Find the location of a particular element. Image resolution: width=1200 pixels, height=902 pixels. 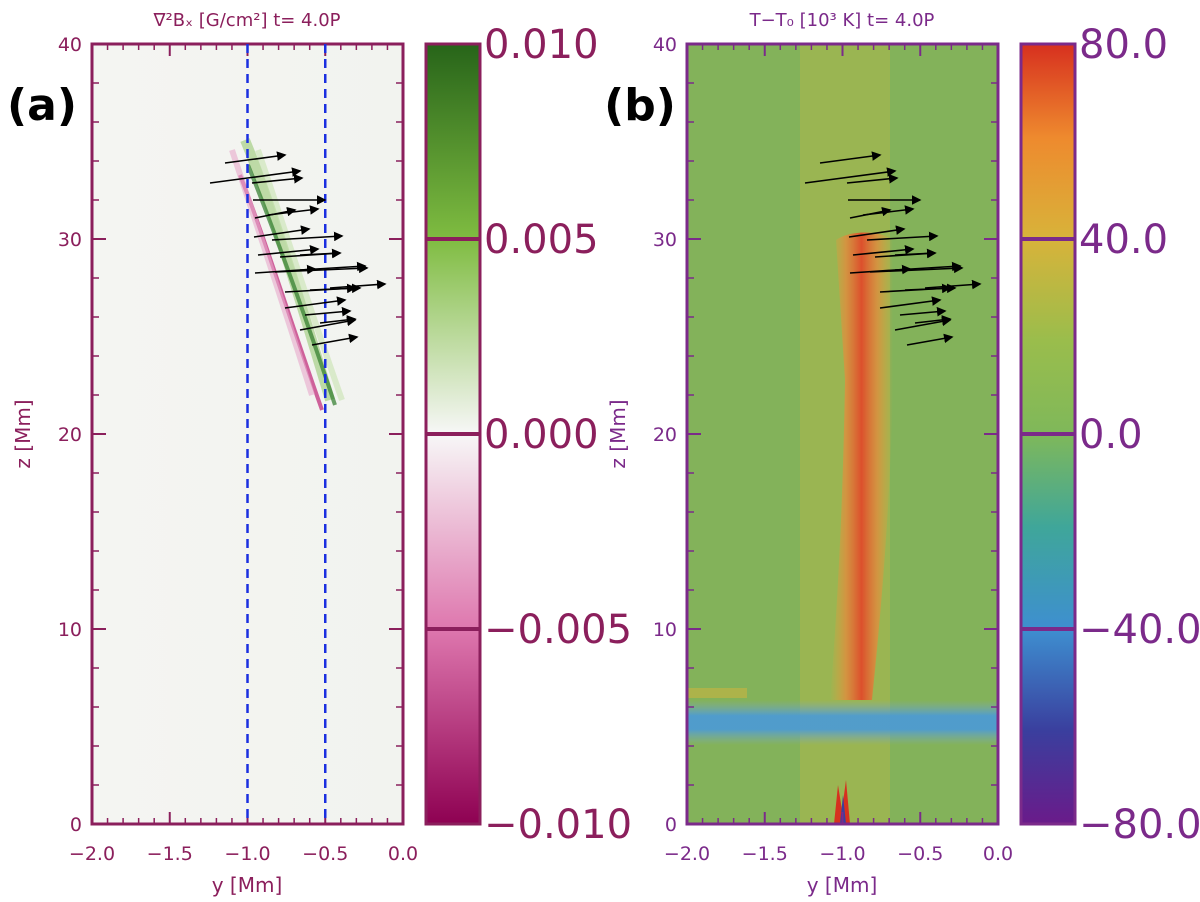

panel-label-a: (a) is located at coordinates (42, 105).